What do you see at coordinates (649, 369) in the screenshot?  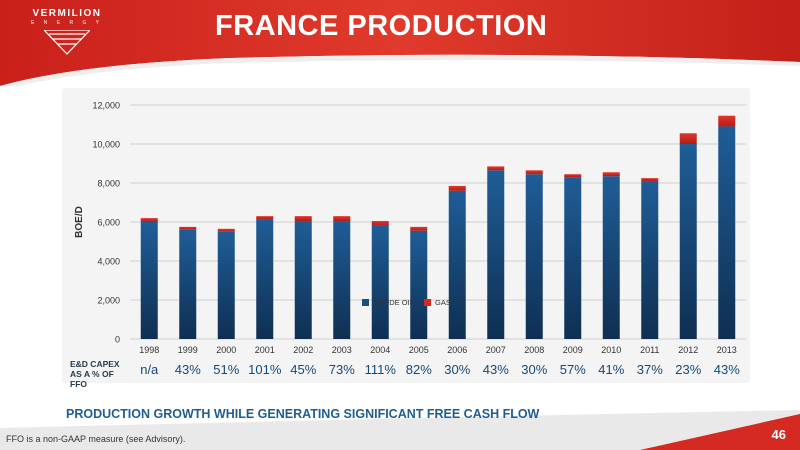 I see `capex-value: 37%` at bounding box center [649, 369].